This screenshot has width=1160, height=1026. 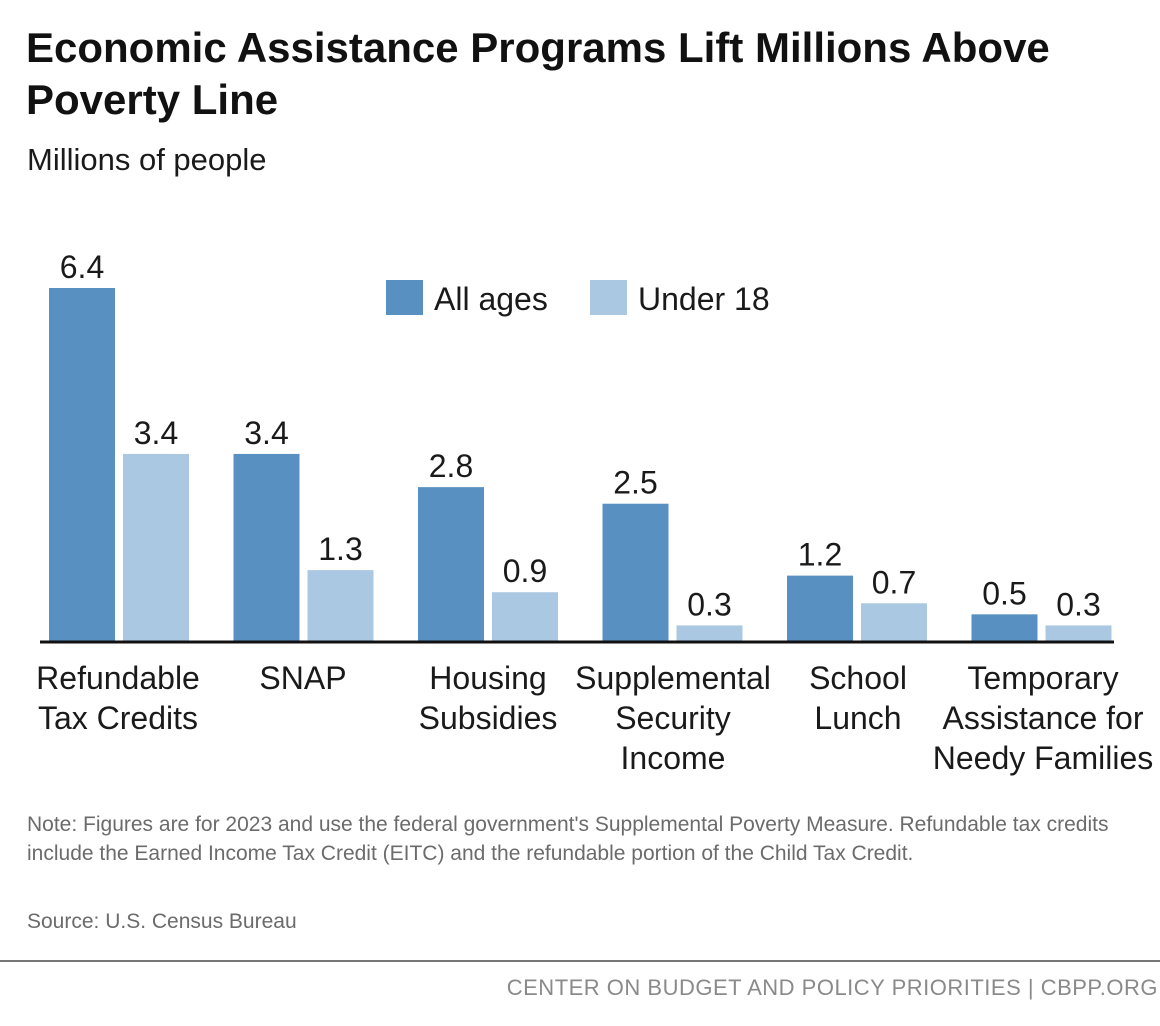 What do you see at coordinates (162, 921) in the screenshot?
I see `chart-source: Source: U.S. Census Bureau` at bounding box center [162, 921].